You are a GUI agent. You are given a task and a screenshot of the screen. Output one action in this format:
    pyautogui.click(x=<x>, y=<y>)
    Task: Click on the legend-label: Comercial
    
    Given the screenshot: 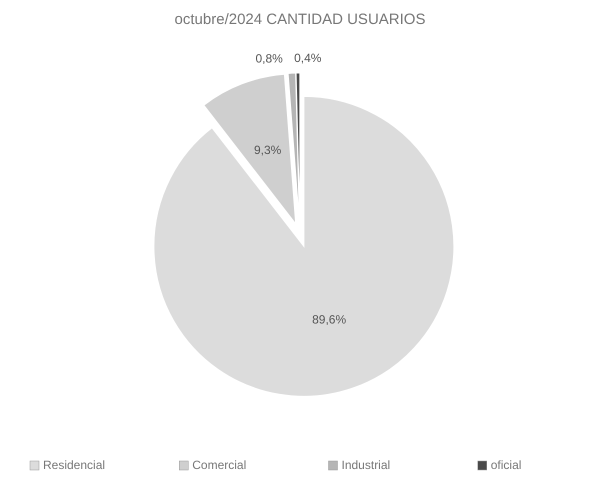 What is the action you would take?
    pyautogui.click(x=219, y=465)
    